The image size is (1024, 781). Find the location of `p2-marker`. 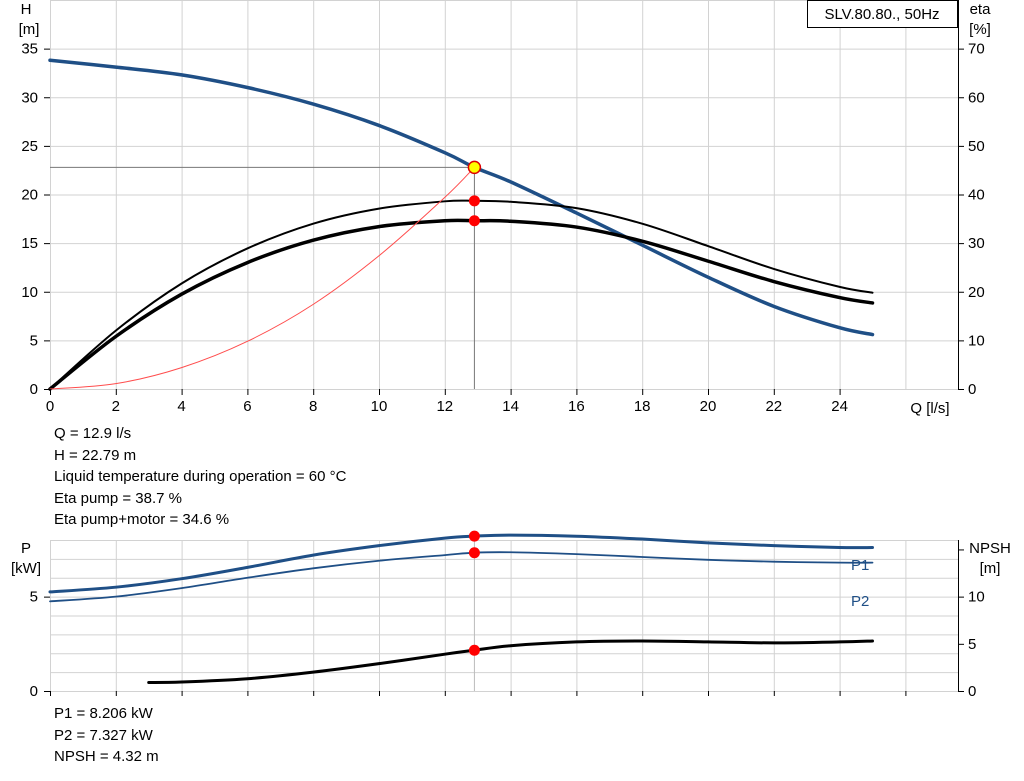

p2-marker is located at coordinates (474, 553).